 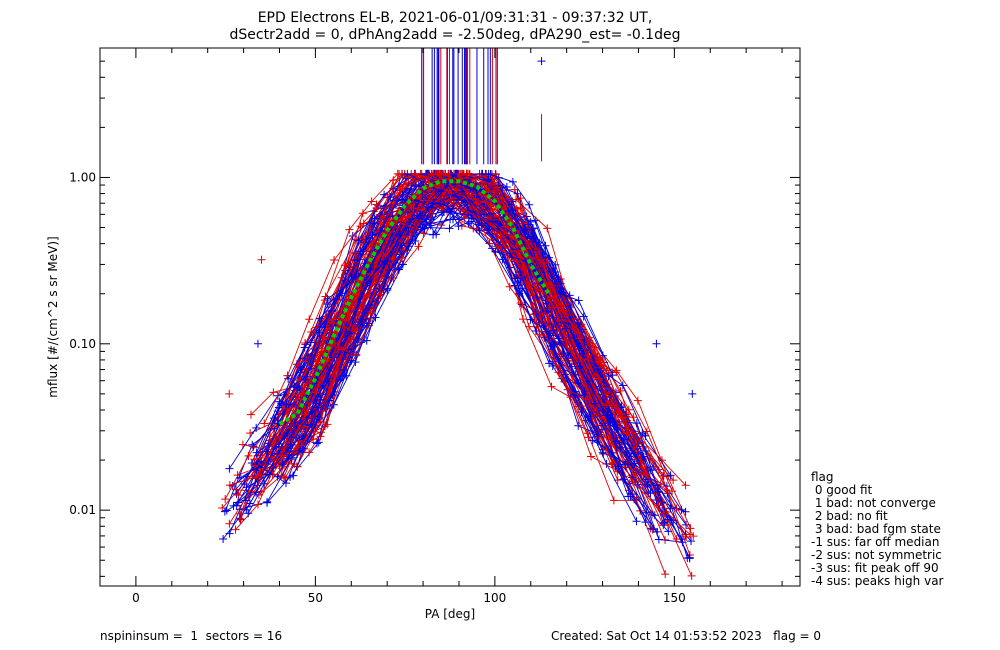 What do you see at coordinates (876, 529) in the screenshot?
I see `legend-entry: 3 bad: bad fgm state` at bounding box center [876, 529].